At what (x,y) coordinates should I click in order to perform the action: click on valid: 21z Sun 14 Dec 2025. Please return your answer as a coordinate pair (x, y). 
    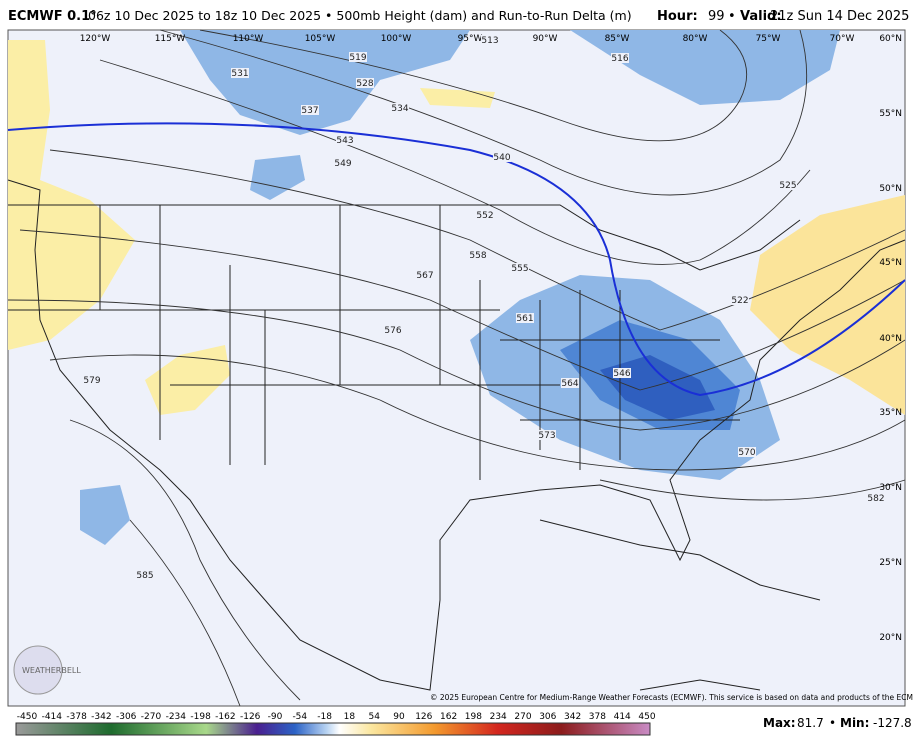
    Looking at the image, I should click on (839, 16).